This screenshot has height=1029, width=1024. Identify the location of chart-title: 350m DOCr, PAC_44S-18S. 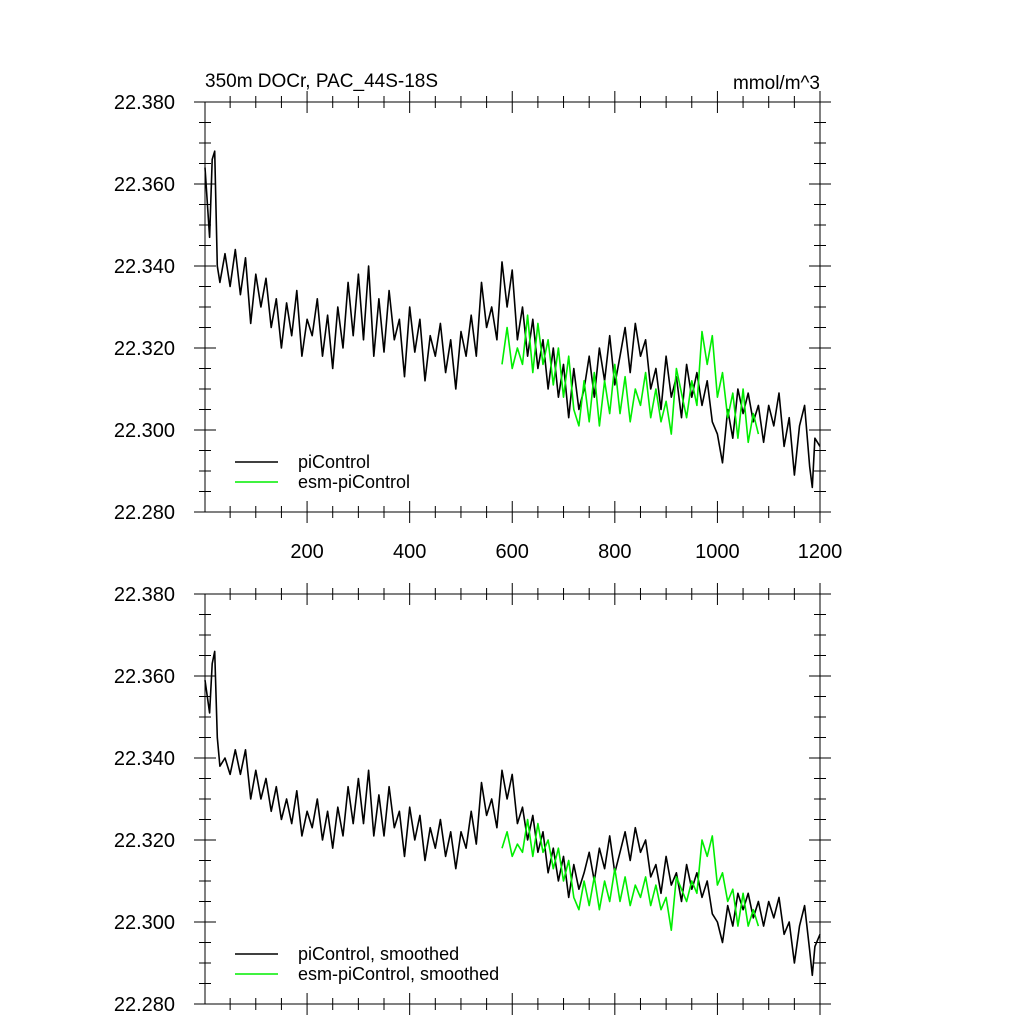
(321, 81).